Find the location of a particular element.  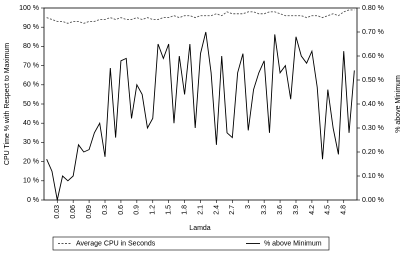

y-tick-label: 90 % is located at coordinates (31, 27).